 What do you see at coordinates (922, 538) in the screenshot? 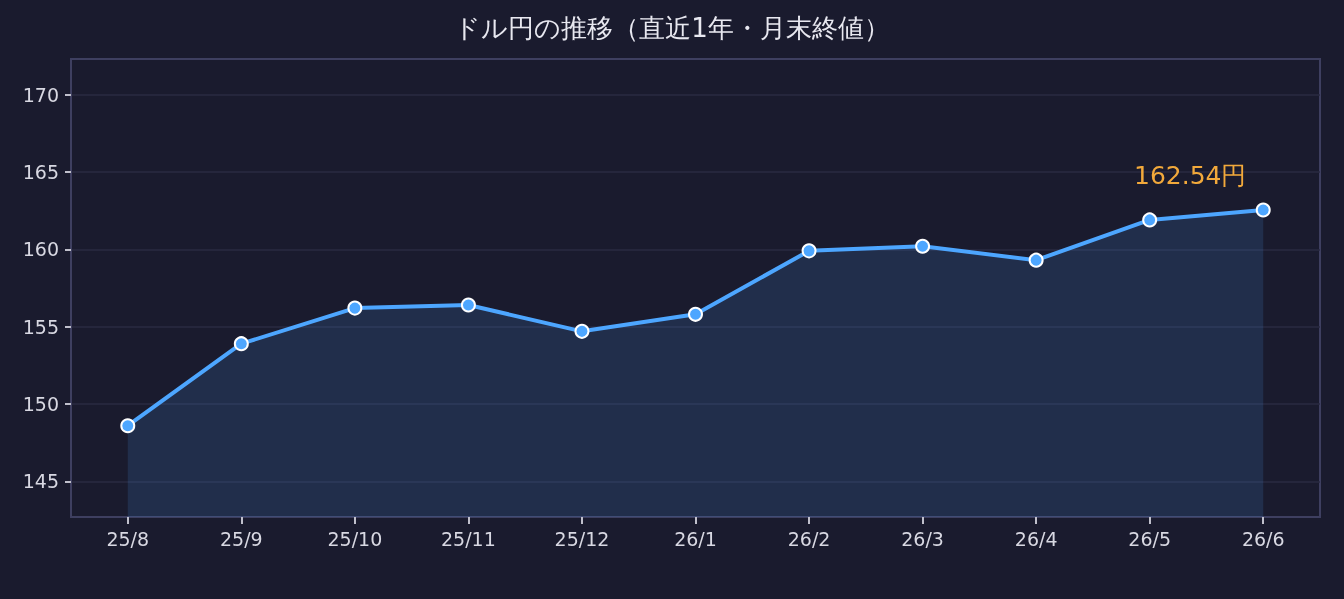
I see `x-tick-label: 26/3` at bounding box center [922, 538].